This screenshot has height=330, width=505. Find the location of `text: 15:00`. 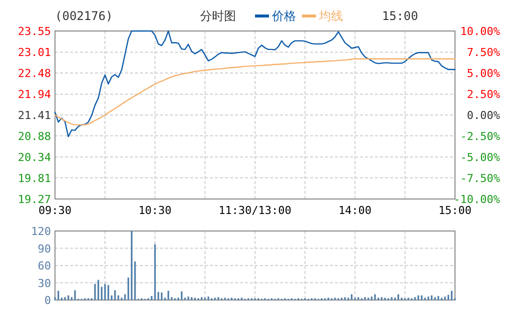

text: 15:00 is located at coordinates (400, 16).